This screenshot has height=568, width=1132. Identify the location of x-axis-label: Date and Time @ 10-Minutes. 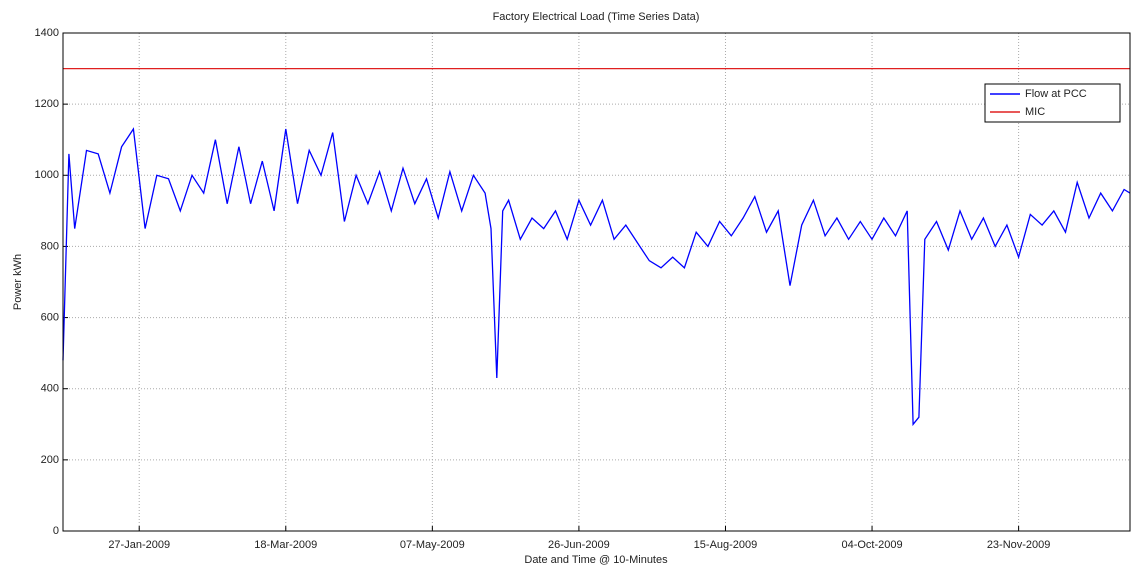
(596, 560).